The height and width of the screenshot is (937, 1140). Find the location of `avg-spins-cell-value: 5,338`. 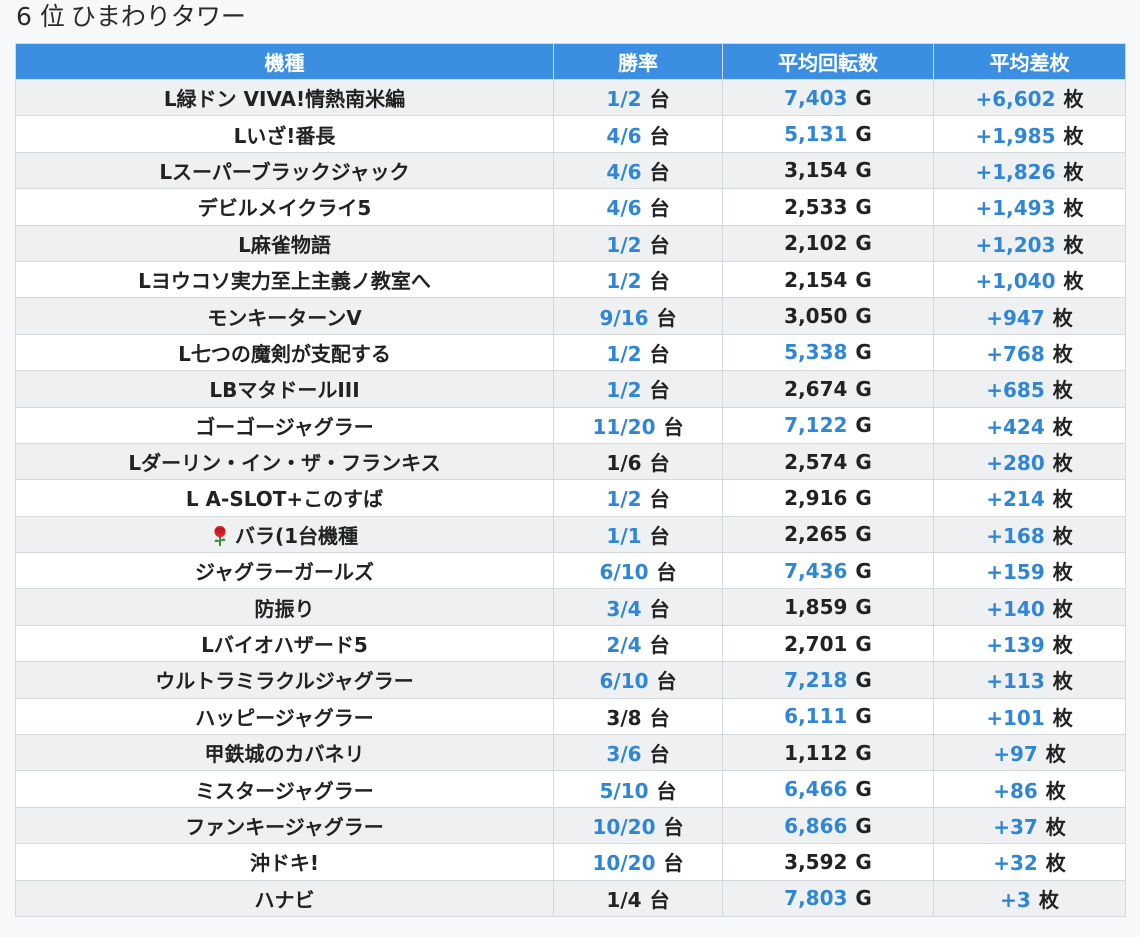

avg-spins-cell-value: 5,338 is located at coordinates (816, 352).